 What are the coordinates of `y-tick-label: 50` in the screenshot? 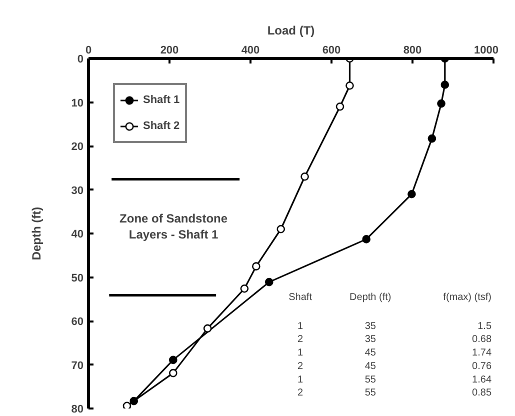 It's located at (77, 278).